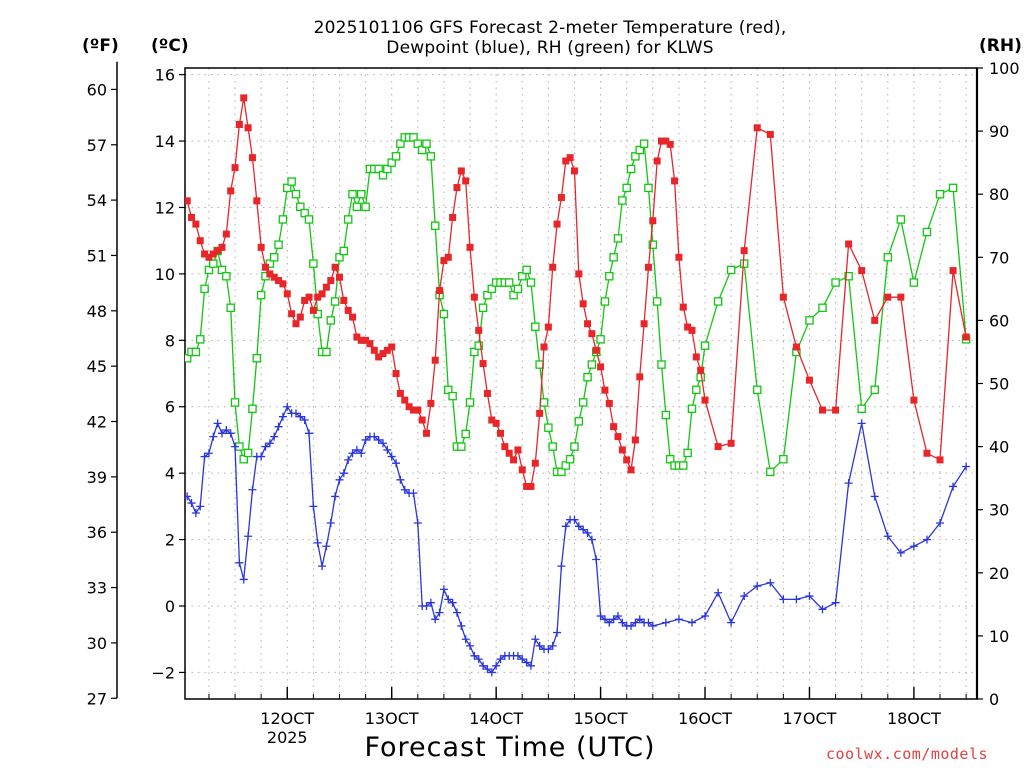 The width and height of the screenshot is (1024, 768). Describe the element at coordinates (165, 141) in the screenshot. I see `celsius-tick-label: 14` at that location.